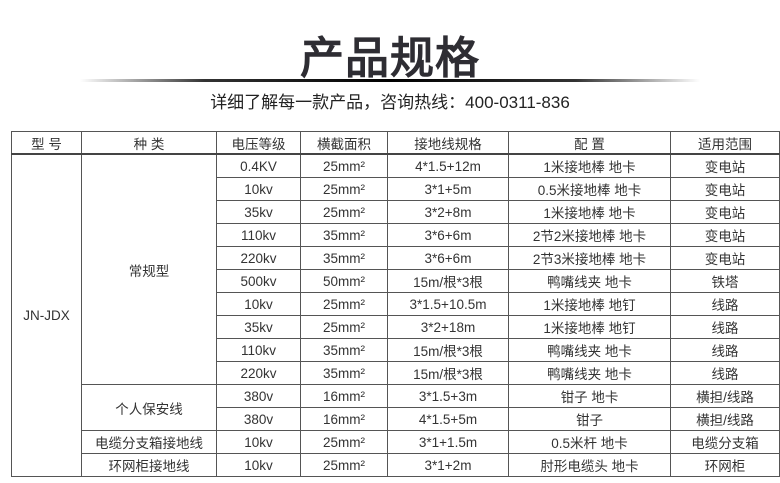  I want to click on spec-cell: 3*1+2m, so click(448, 465).